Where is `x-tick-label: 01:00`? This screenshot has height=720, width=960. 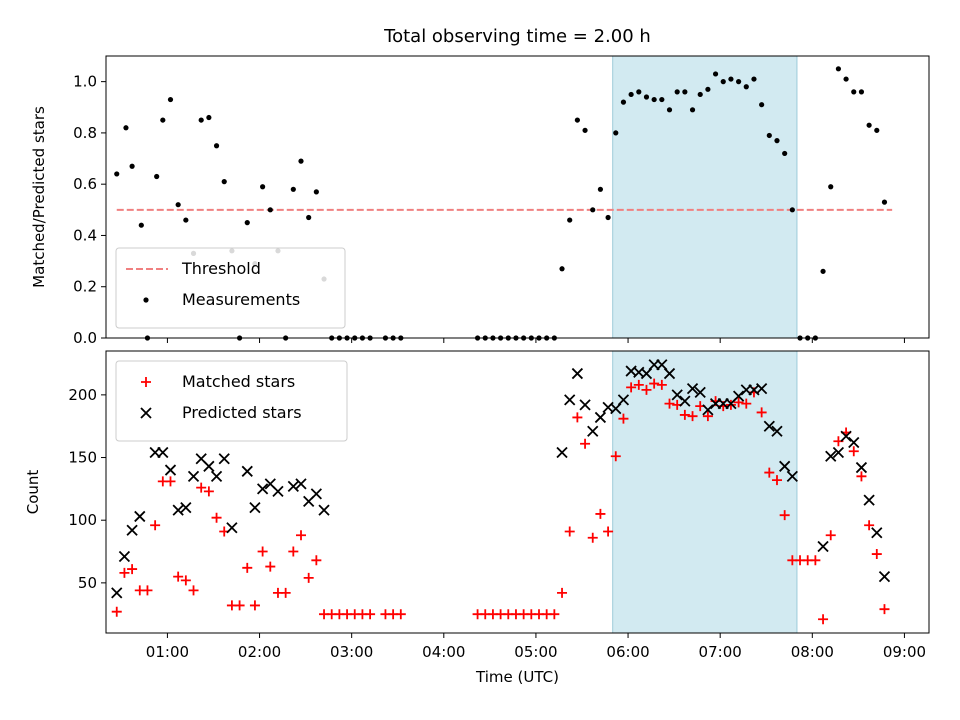
x-tick-label: 01:00 is located at coordinates (167, 652).